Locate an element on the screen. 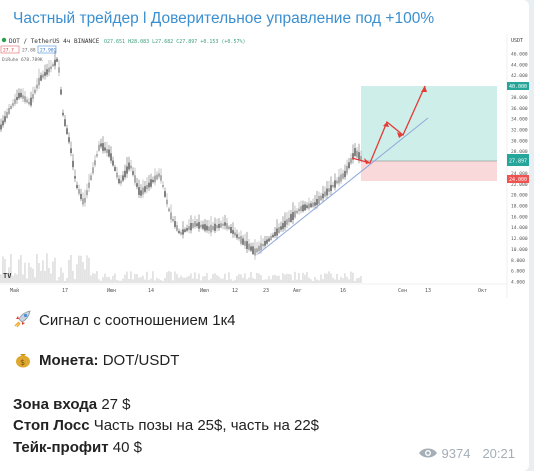 The width and height of the screenshot is (534, 471). price-axis-label: 10.000 is located at coordinates (519, 250).